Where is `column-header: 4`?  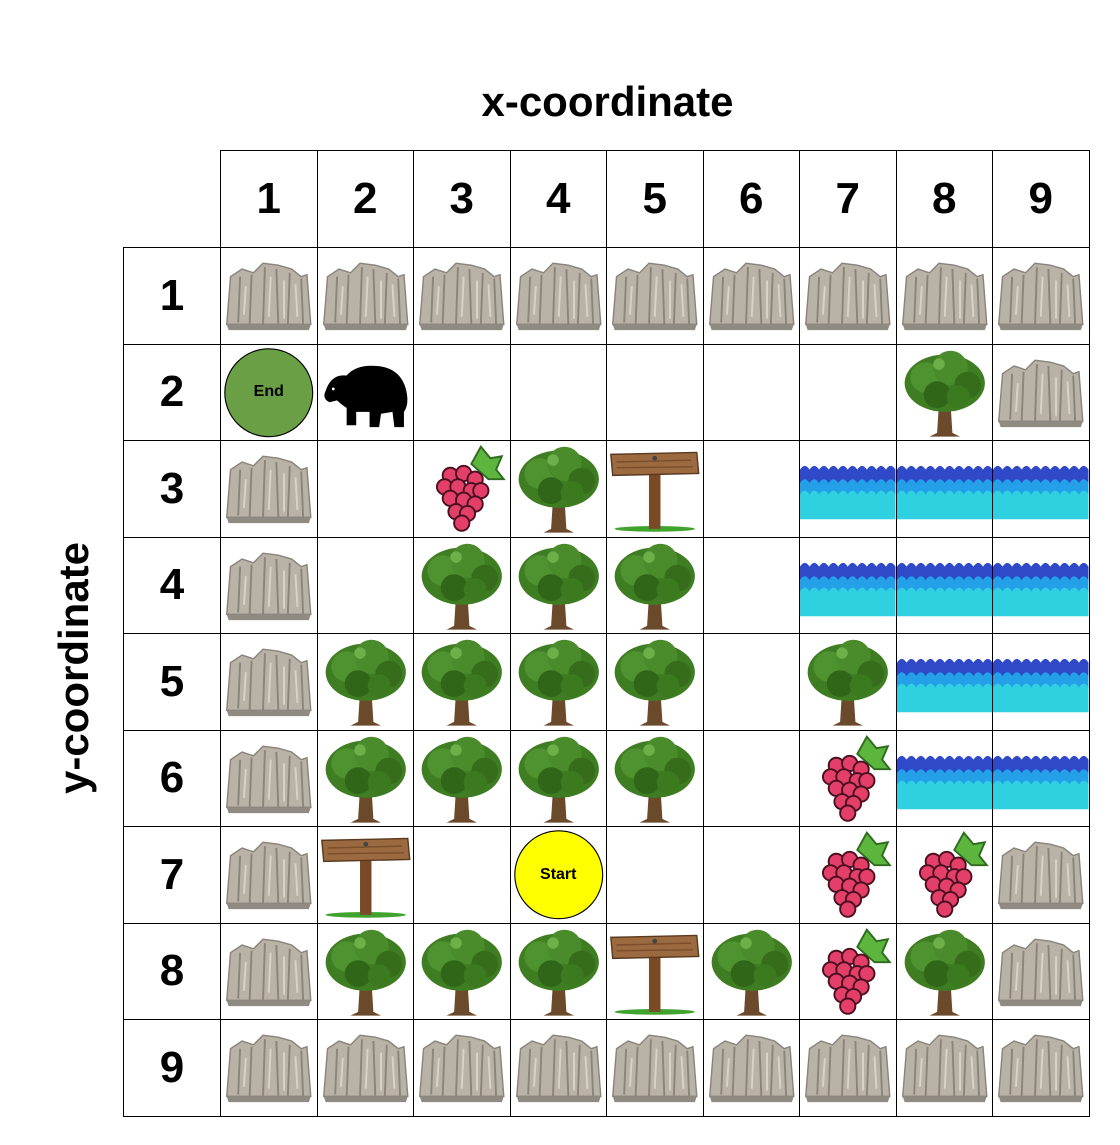
column-header: 4 is located at coordinates (558, 199).